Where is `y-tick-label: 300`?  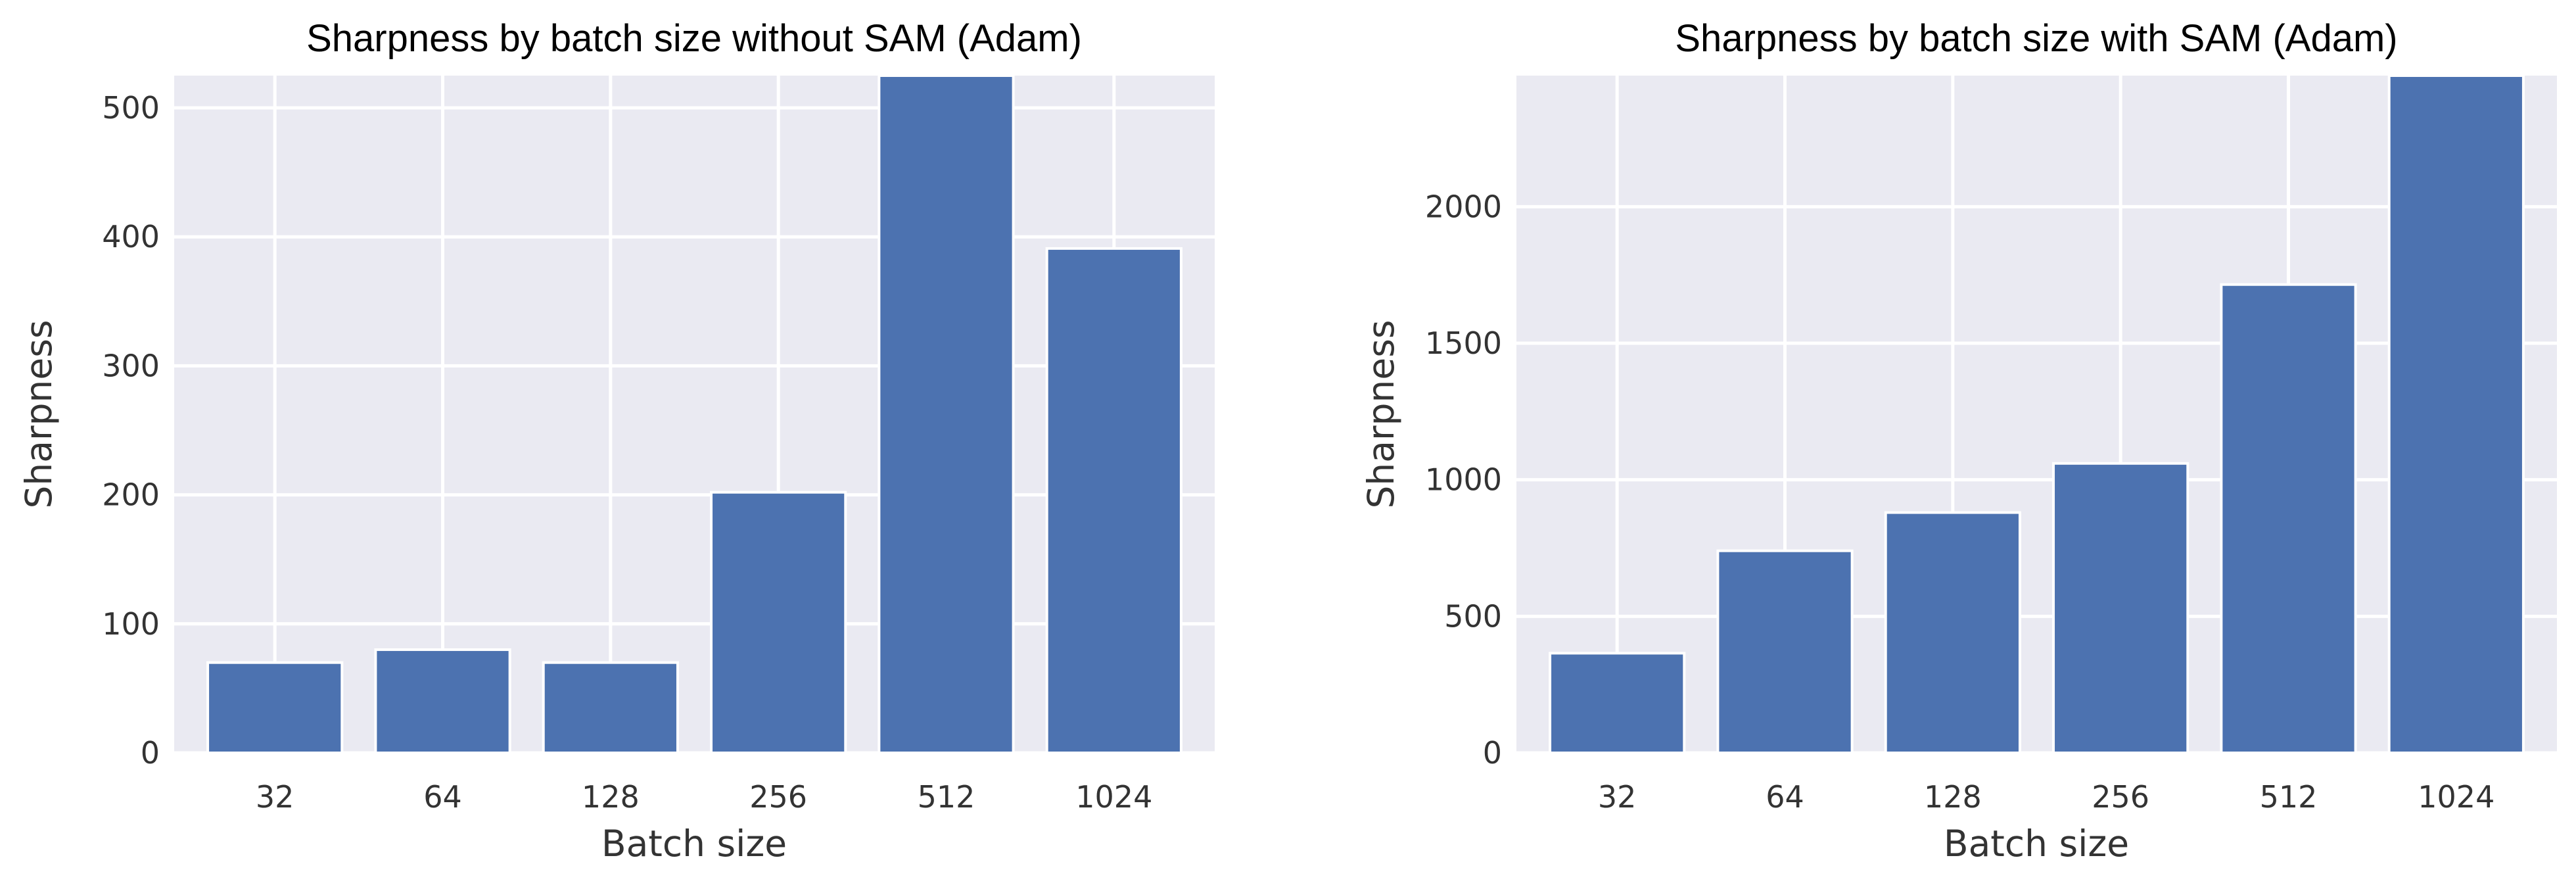
y-tick-label: 300 is located at coordinates (131, 365).